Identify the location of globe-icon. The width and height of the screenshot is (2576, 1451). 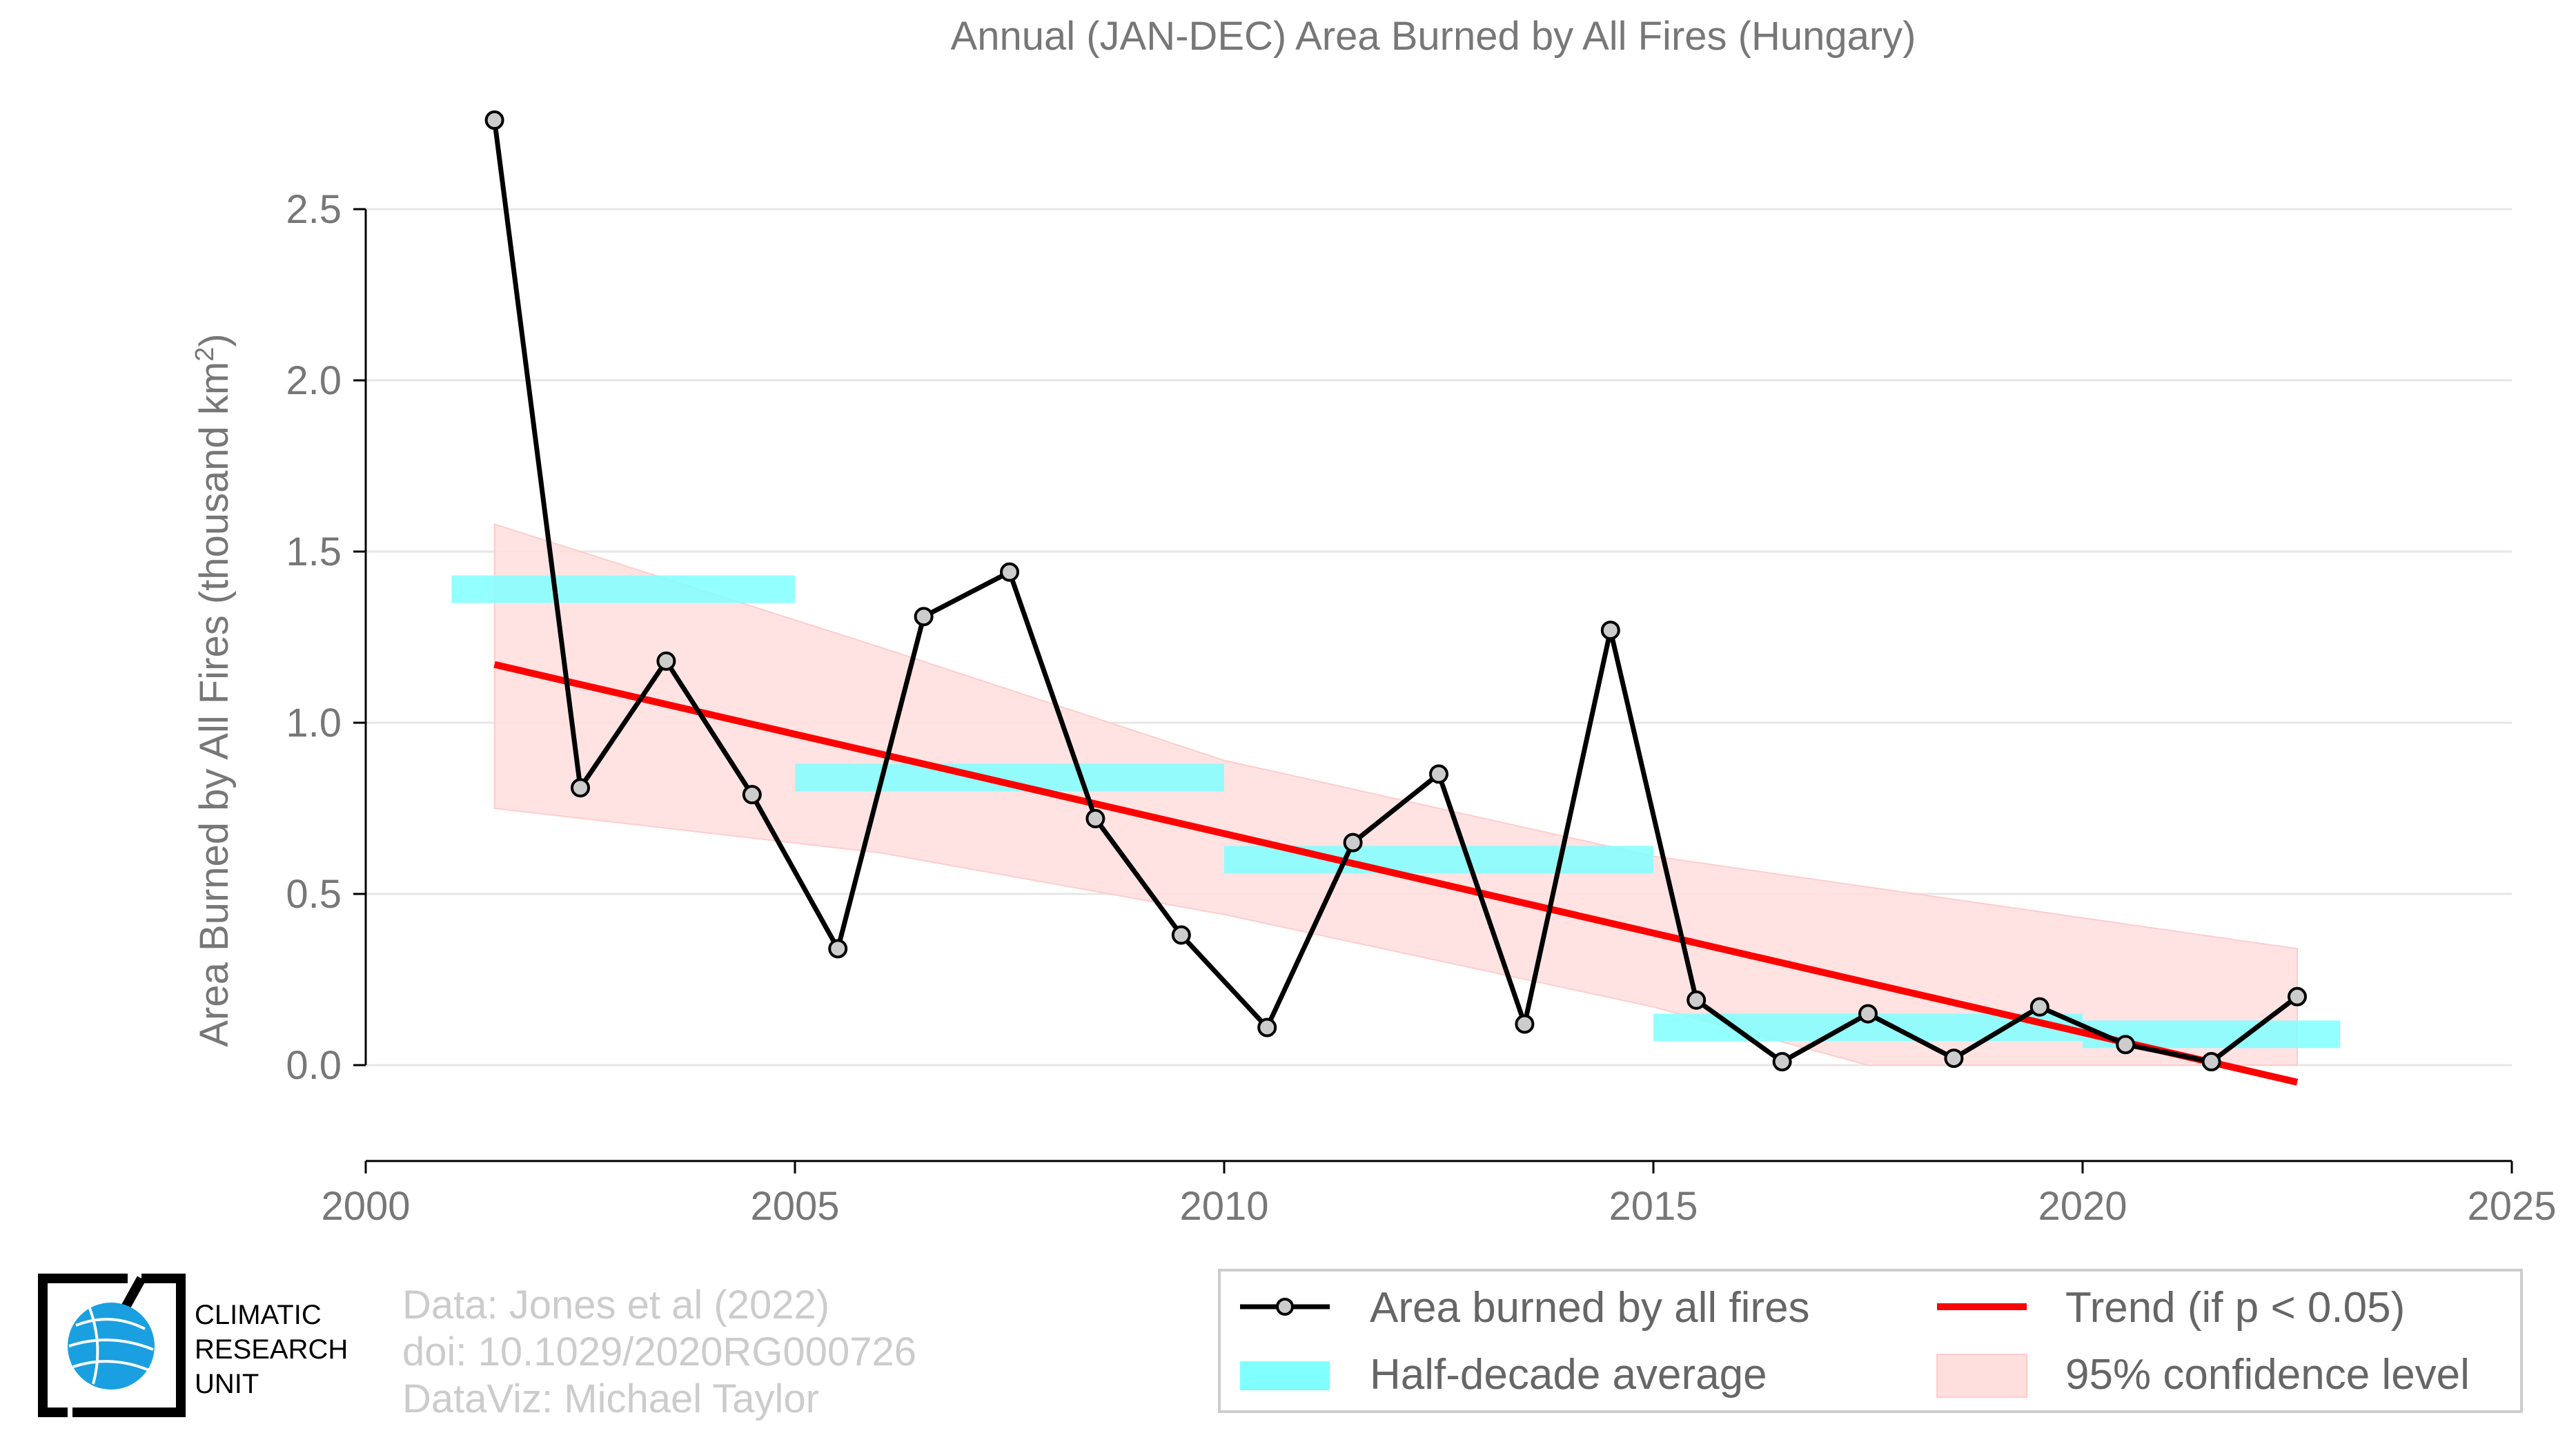
(111, 1346).